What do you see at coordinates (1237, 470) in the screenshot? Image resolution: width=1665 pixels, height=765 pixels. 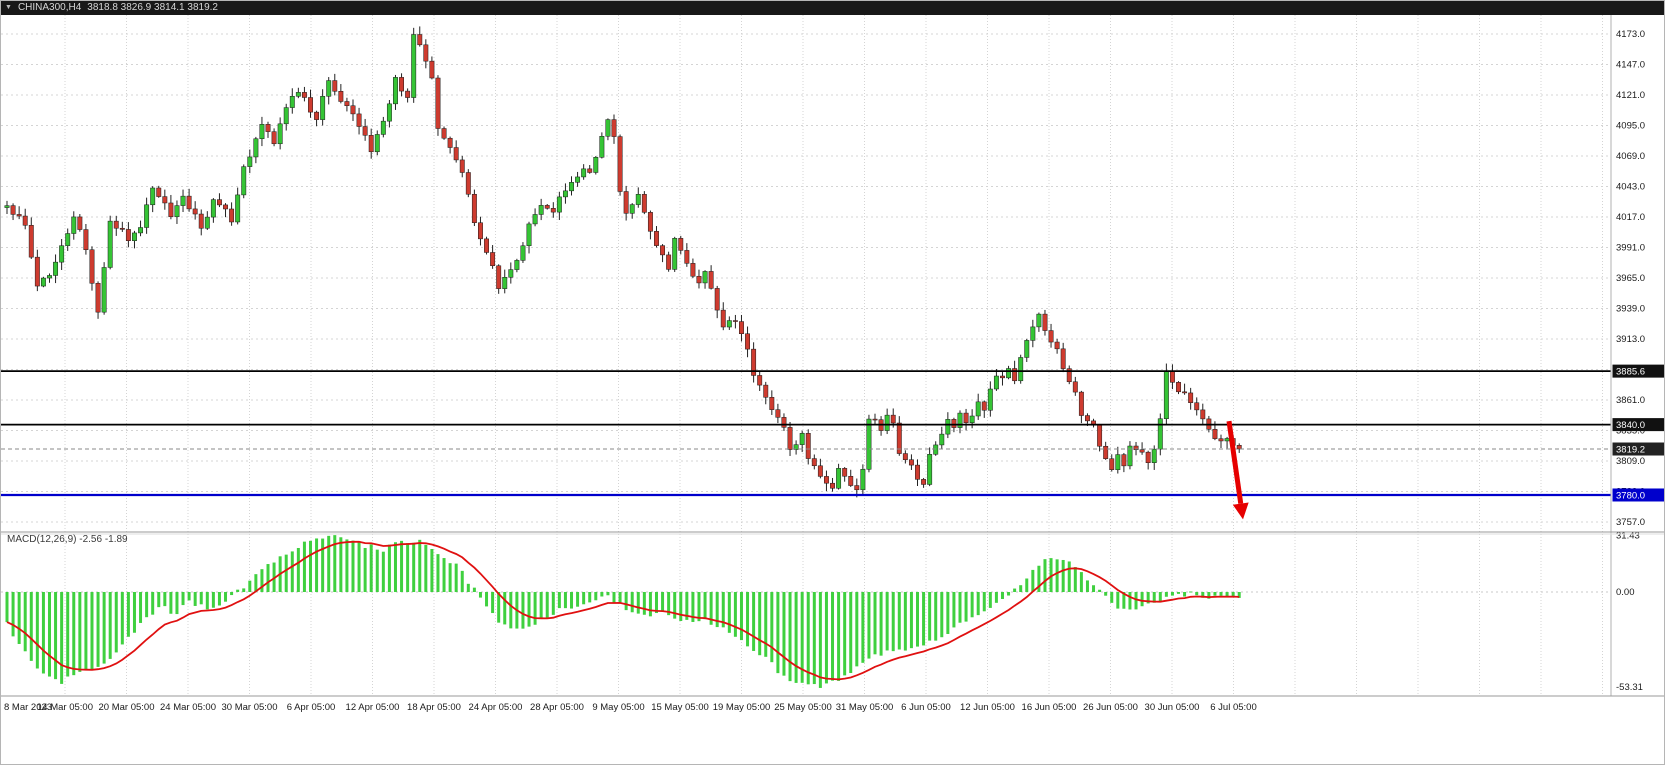 I see `down-arrow-annotation` at bounding box center [1237, 470].